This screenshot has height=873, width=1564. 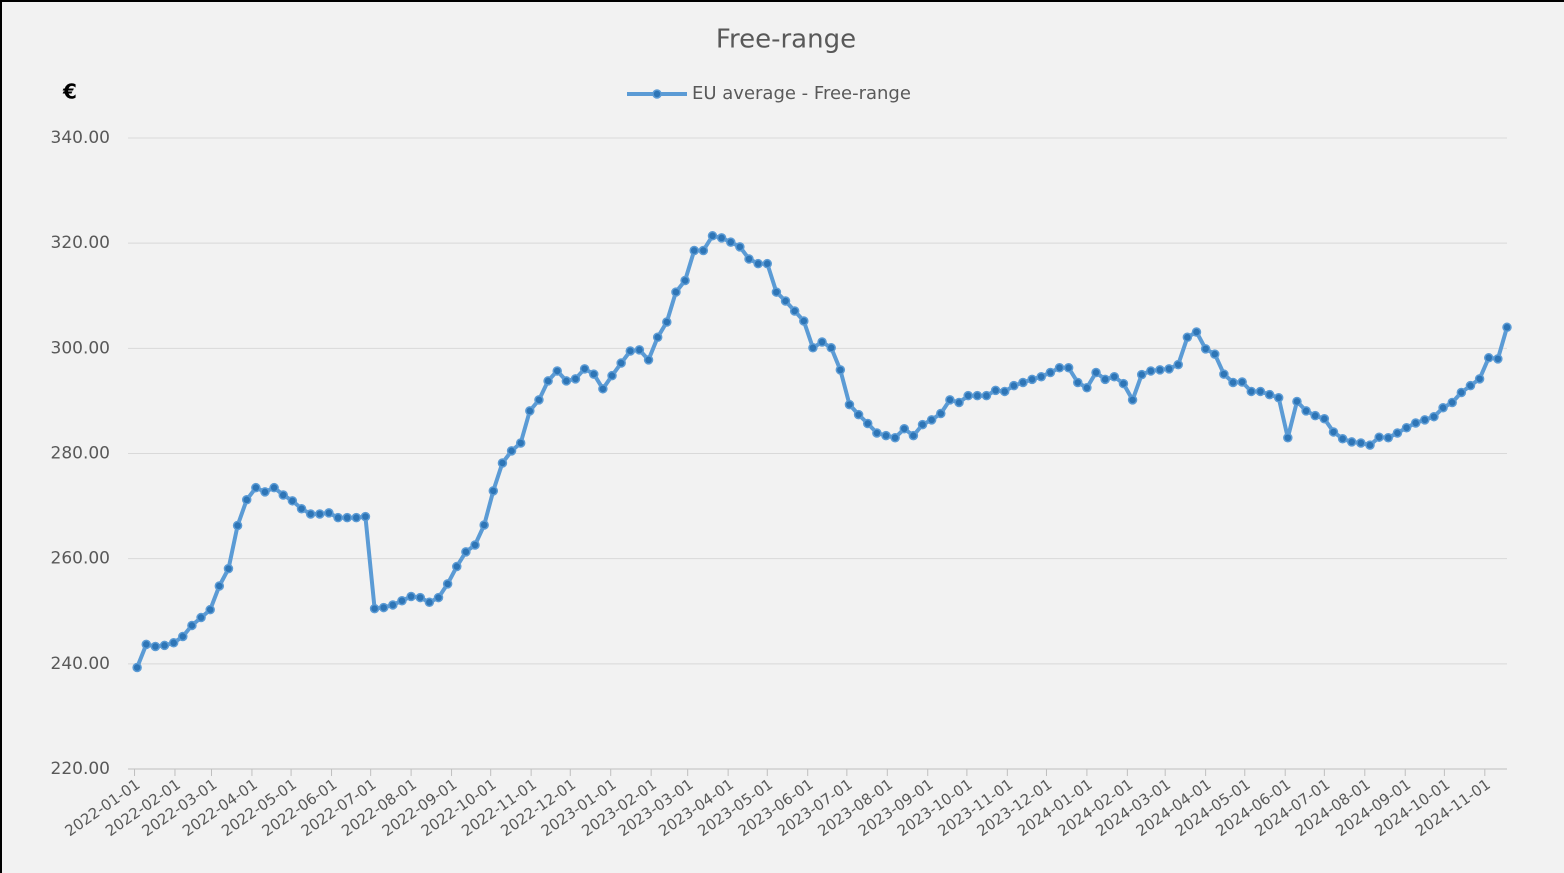 What do you see at coordinates (80, 243) in the screenshot?
I see `y-tick-label: 320.00` at bounding box center [80, 243].